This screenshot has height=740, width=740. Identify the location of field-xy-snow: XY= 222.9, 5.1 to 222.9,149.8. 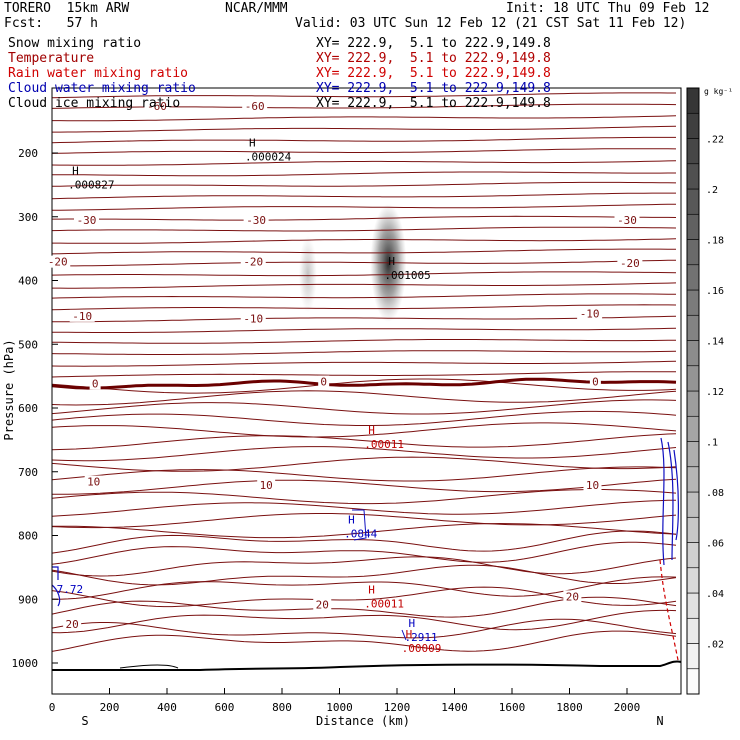
(433, 43).